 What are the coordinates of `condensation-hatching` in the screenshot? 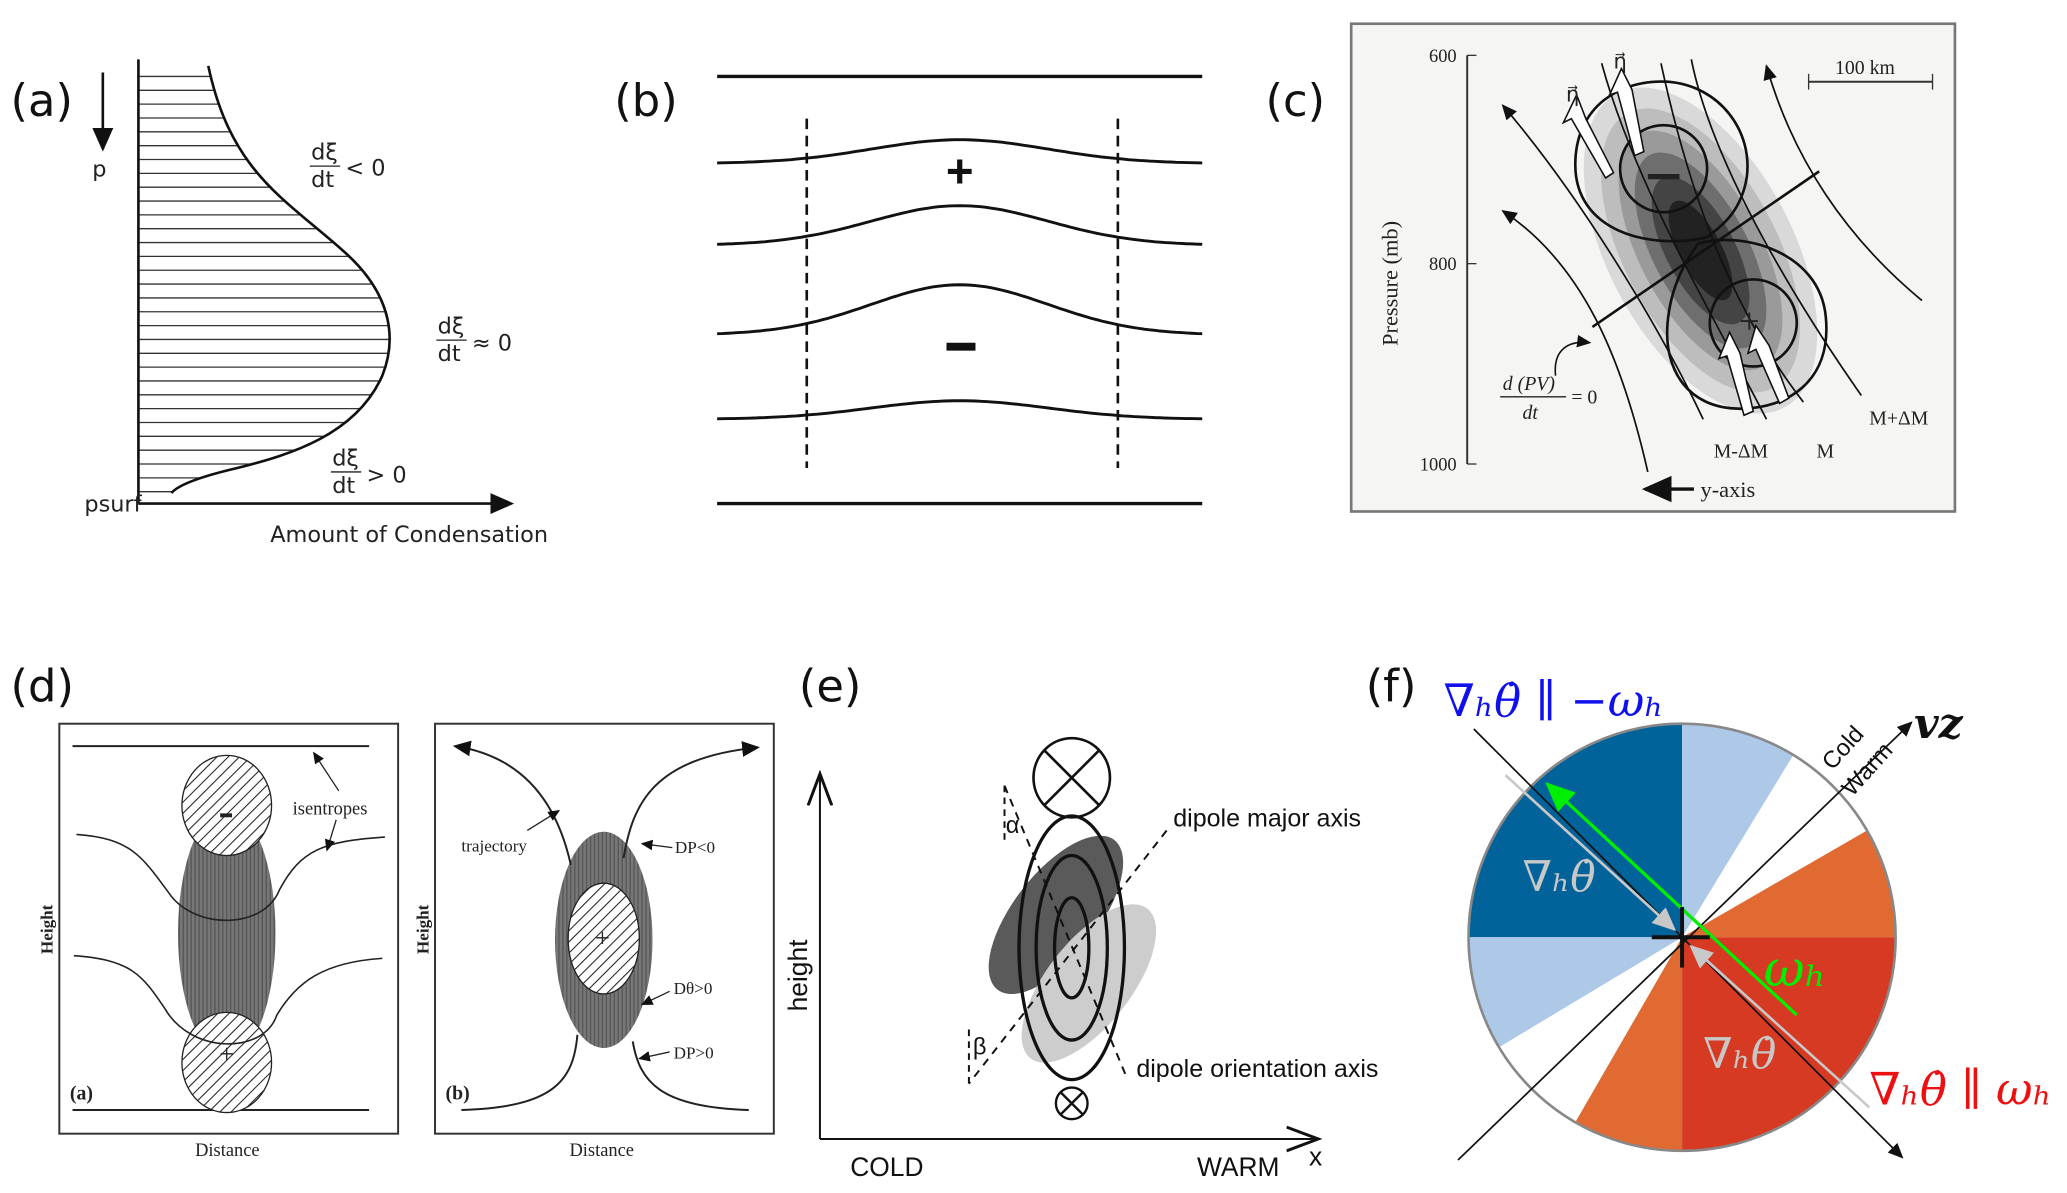 It's located at (264, 284).